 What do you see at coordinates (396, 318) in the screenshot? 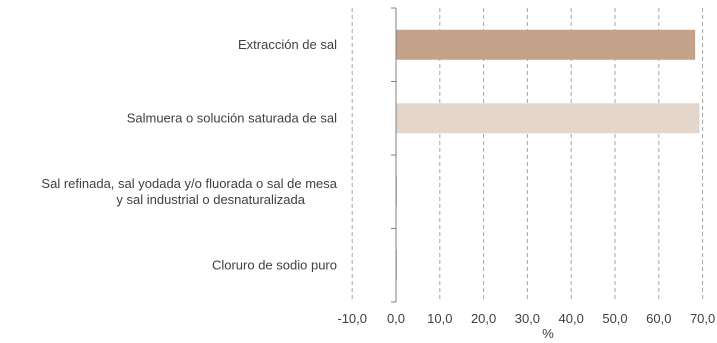
I see `x-tick-label: 0,0` at bounding box center [396, 318].